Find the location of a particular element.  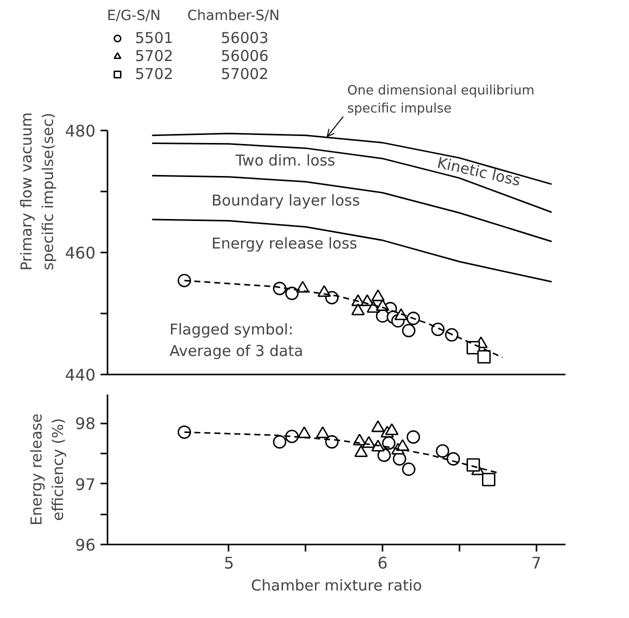

annotation: Flagged symbol: Average of 3 data is located at coordinates (237, 340).